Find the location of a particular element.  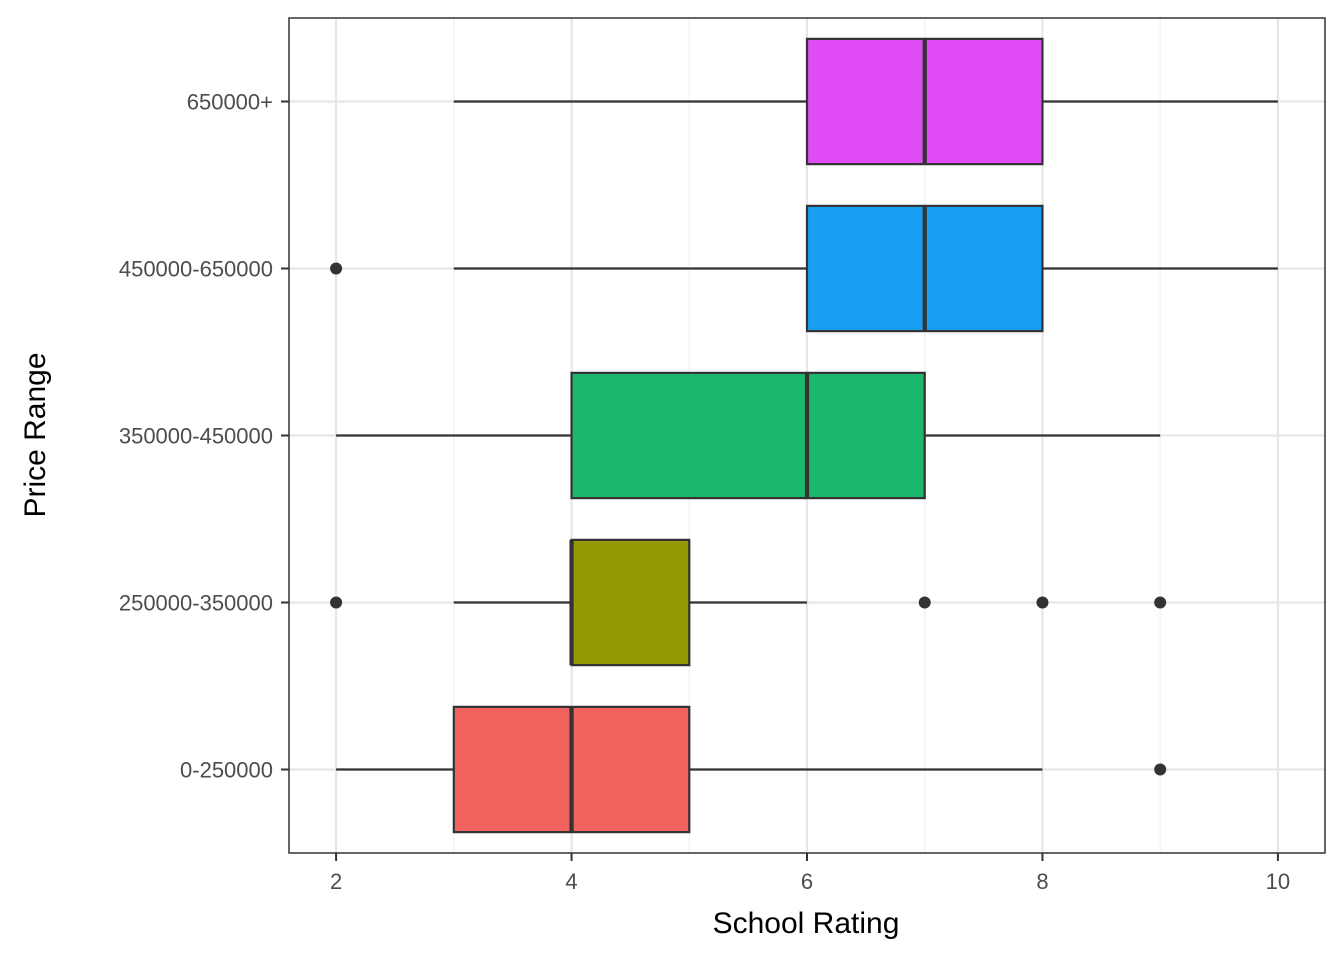

y-tick-label: 650000+ is located at coordinates (230, 102).